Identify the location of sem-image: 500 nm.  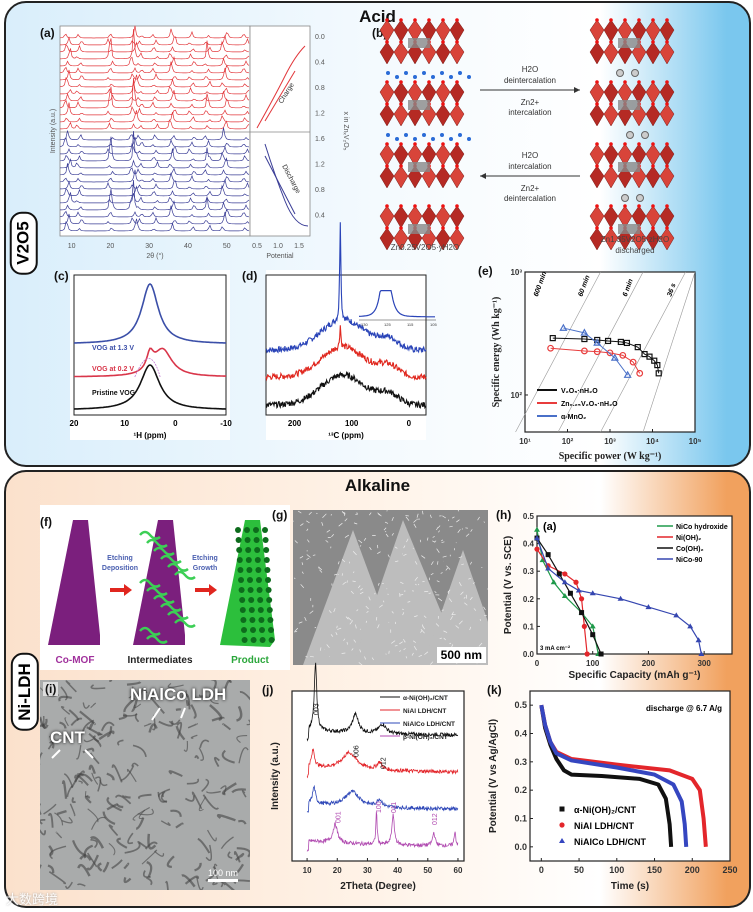
(390, 587).